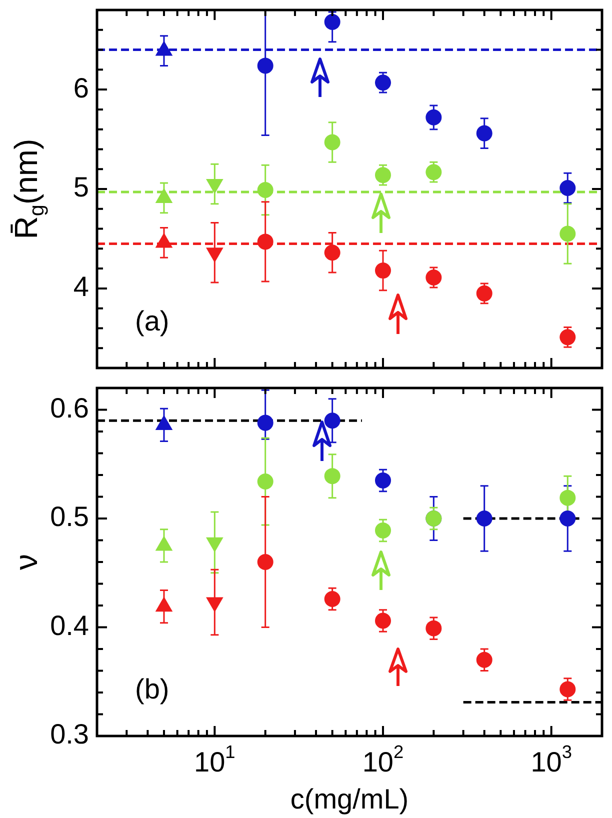 This screenshot has height=818, width=612. What do you see at coordinates (70, 408) in the screenshot?
I see `y-tick-label: 0.6` at bounding box center [70, 408].